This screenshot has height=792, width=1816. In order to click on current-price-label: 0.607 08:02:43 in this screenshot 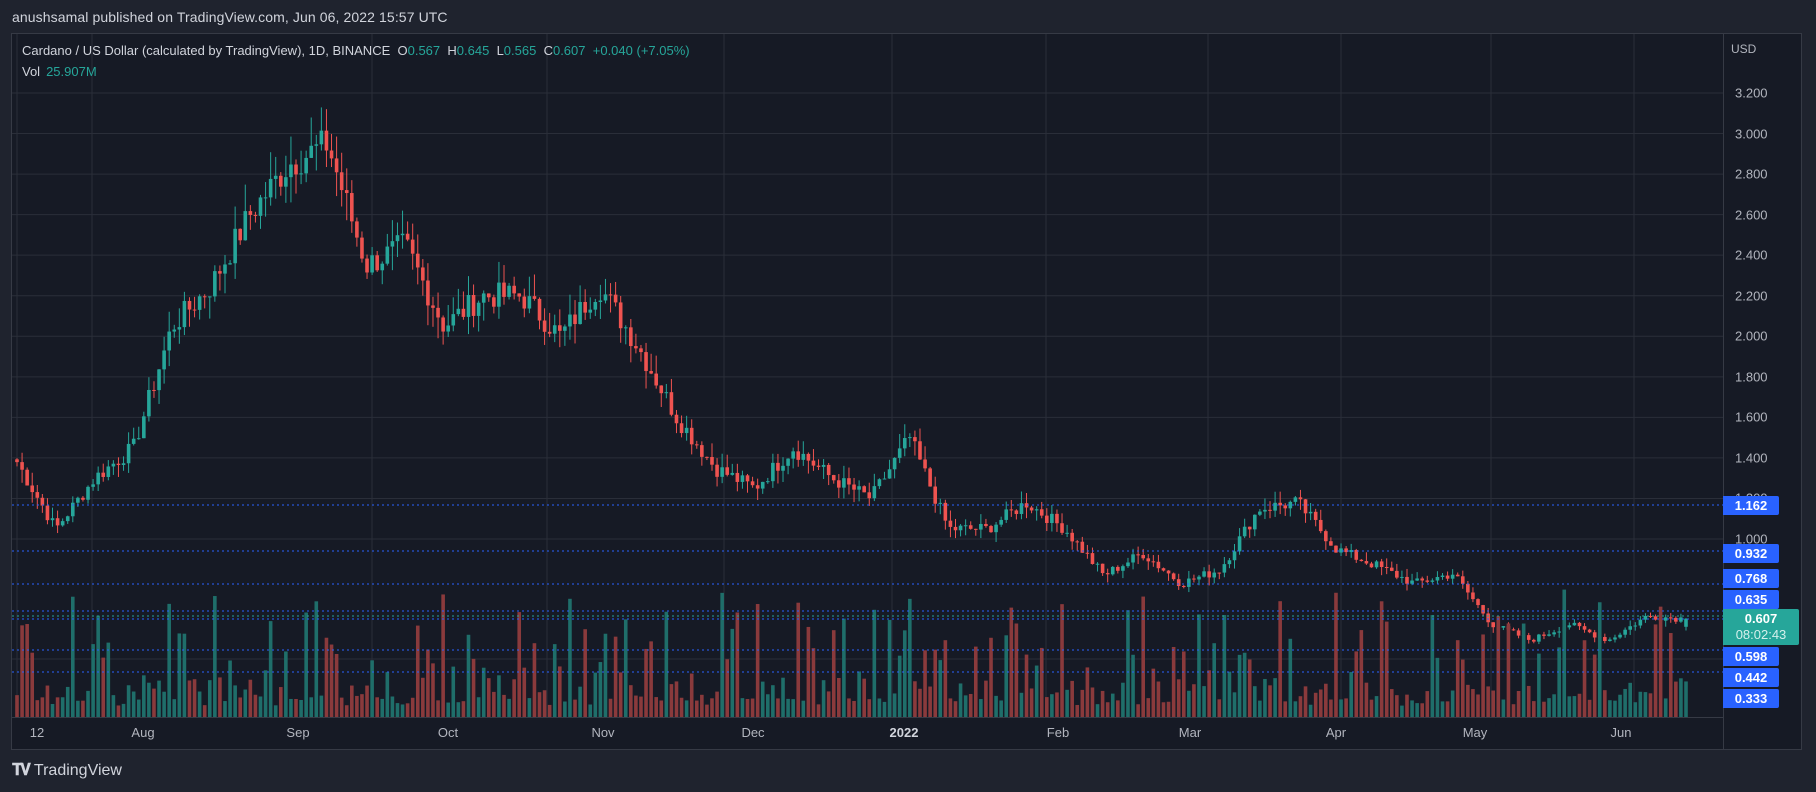, I will do `click(1761, 627)`.